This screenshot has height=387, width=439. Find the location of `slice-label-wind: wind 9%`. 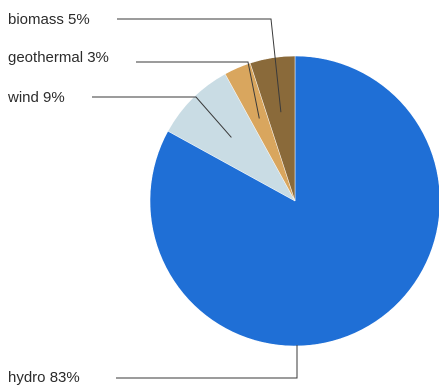

slice-label-wind: wind 9% is located at coordinates (36, 97).